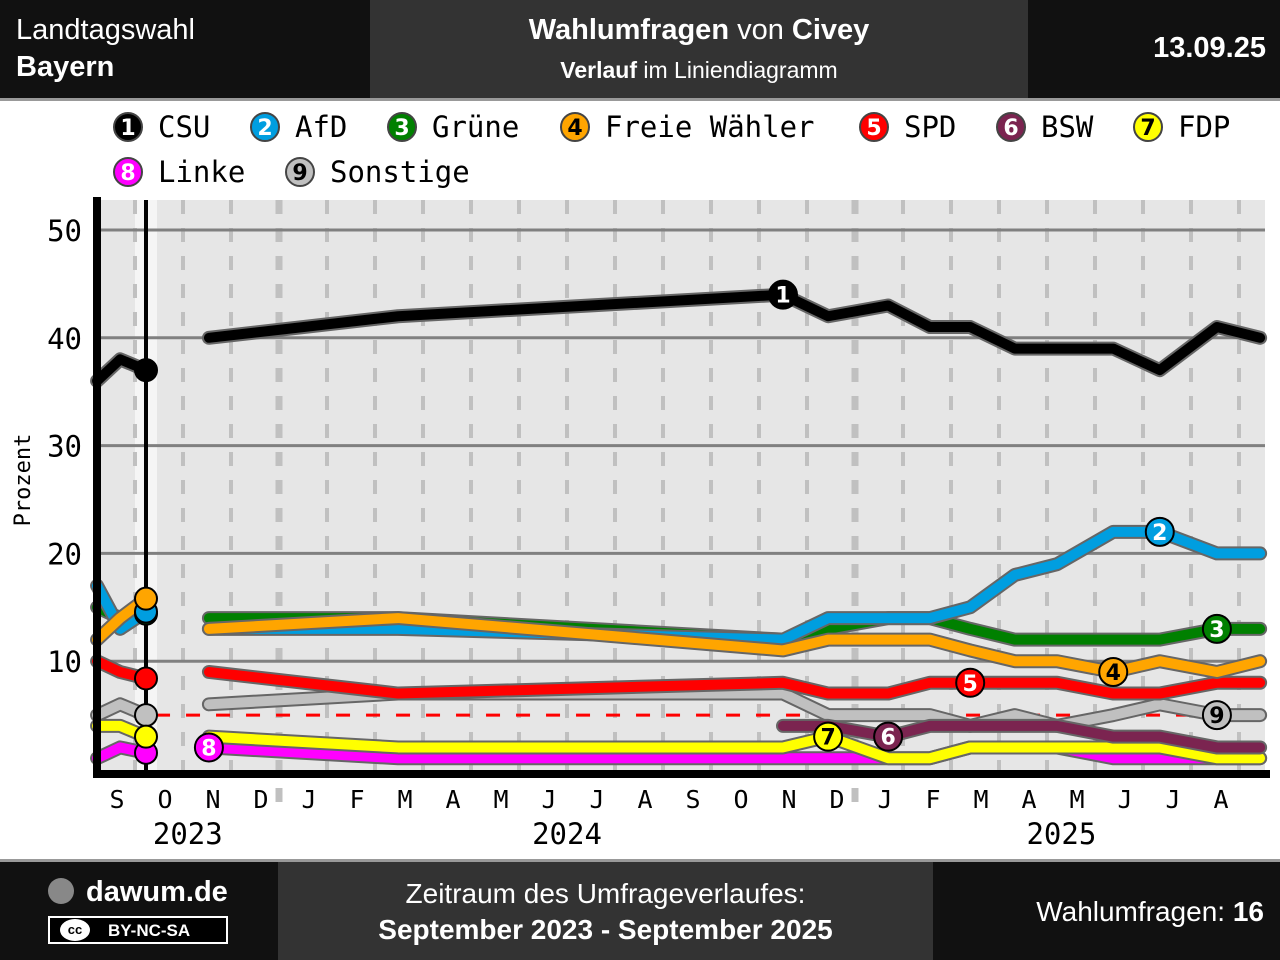 This screenshot has height=960, width=1280. I want to click on title-part: Wahlumfragen, so click(629, 30).